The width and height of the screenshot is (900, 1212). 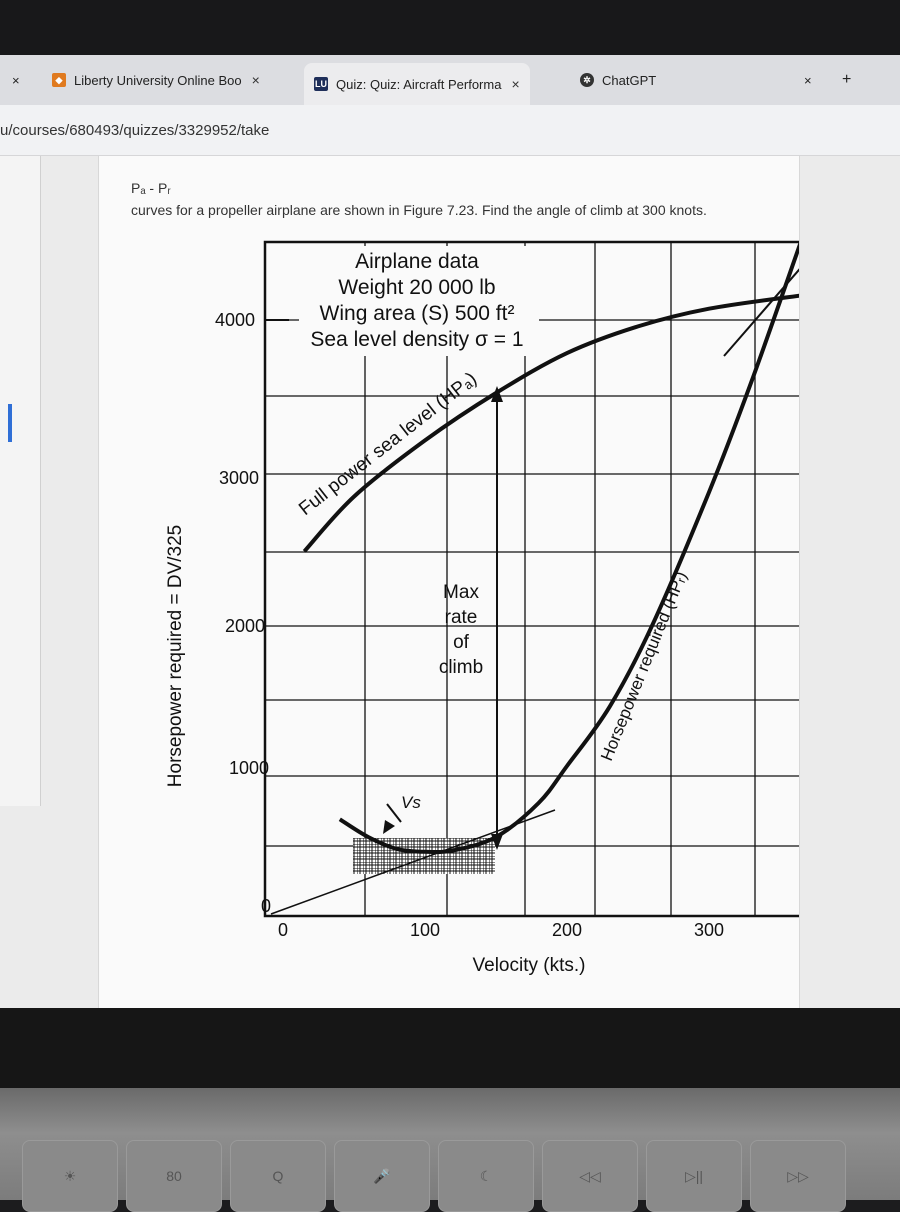 I want to click on address-bar: u/courses/680493/quizzes/3329952/take, so click(x=450, y=130).